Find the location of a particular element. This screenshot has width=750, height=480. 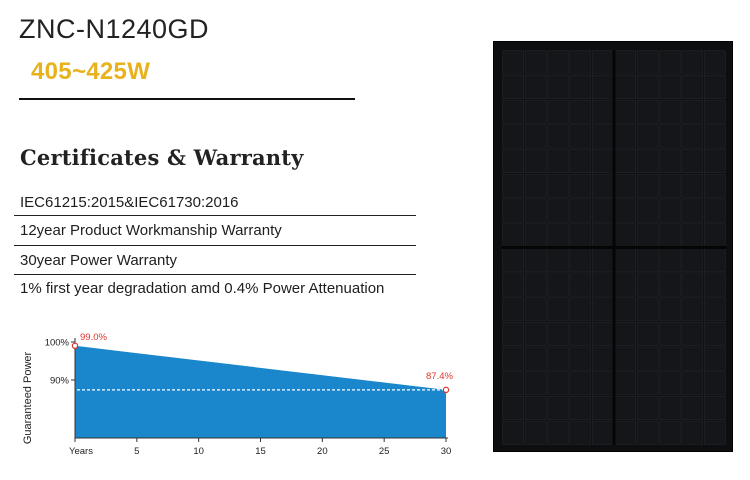

x-tick-label: 20 is located at coordinates (322, 451).